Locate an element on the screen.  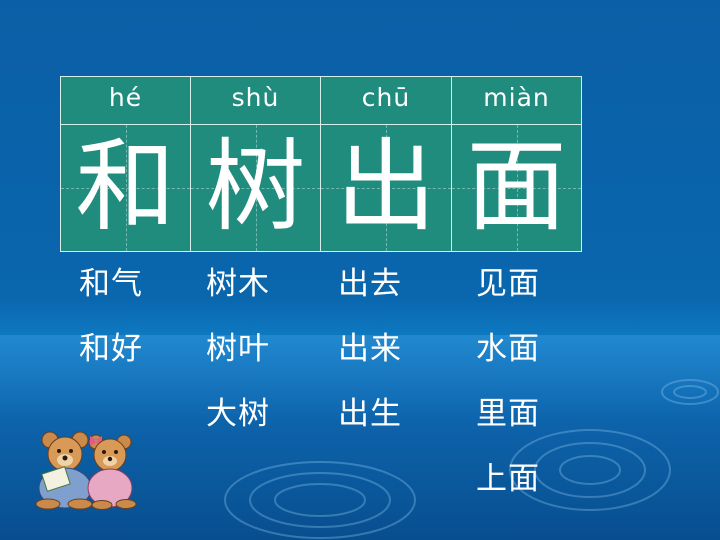
word-item: 里面 is located at coordinates (508, 414).